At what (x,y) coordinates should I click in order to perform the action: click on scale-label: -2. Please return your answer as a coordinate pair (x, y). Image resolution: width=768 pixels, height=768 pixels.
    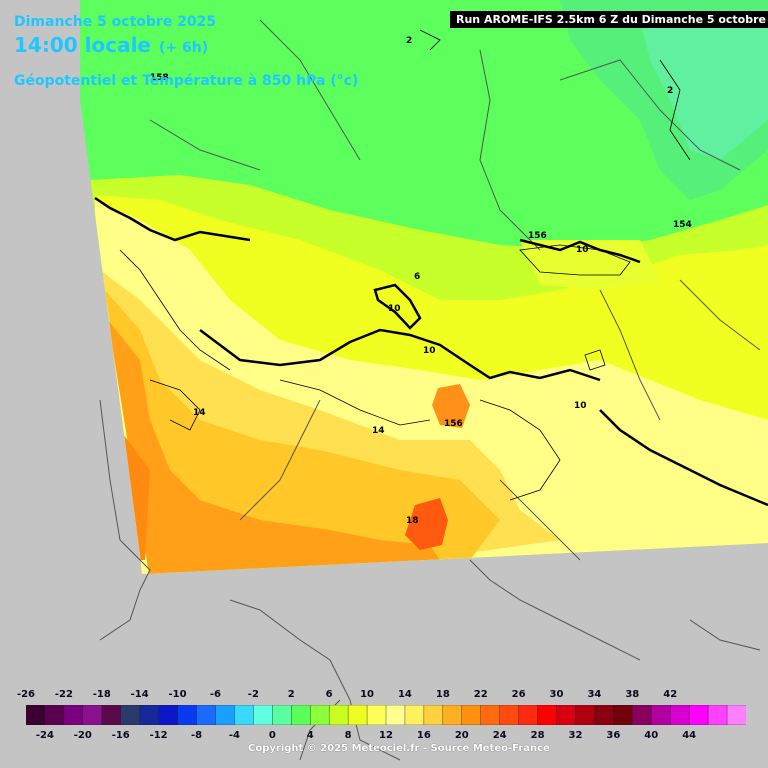
    Looking at the image, I should click on (253, 694).